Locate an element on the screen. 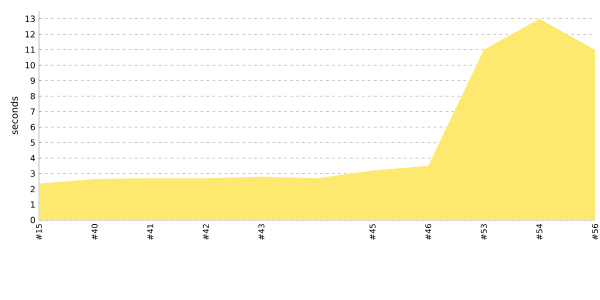  y-axis-title: seconds is located at coordinates (14, 115).